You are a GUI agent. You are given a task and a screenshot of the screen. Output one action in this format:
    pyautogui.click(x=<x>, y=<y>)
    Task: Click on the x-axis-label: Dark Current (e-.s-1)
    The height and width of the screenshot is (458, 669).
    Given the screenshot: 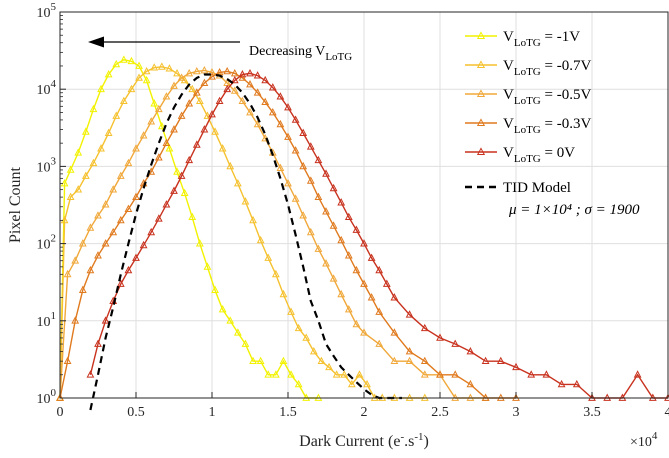 What is the action you would take?
    pyautogui.click(x=364, y=440)
    